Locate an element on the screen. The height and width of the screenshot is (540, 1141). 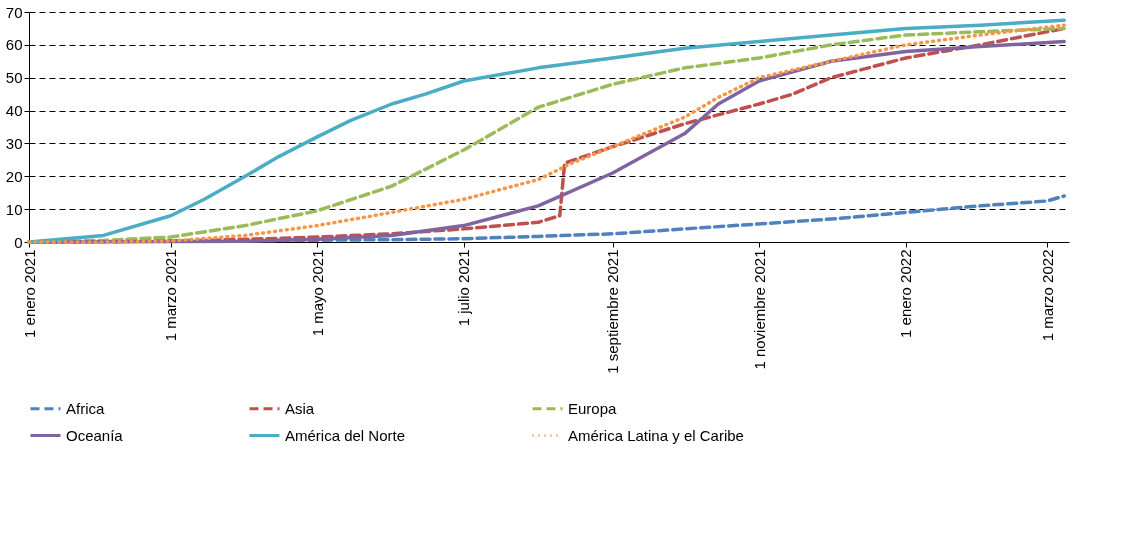
y-tick-label: 20 is located at coordinates (14, 176).